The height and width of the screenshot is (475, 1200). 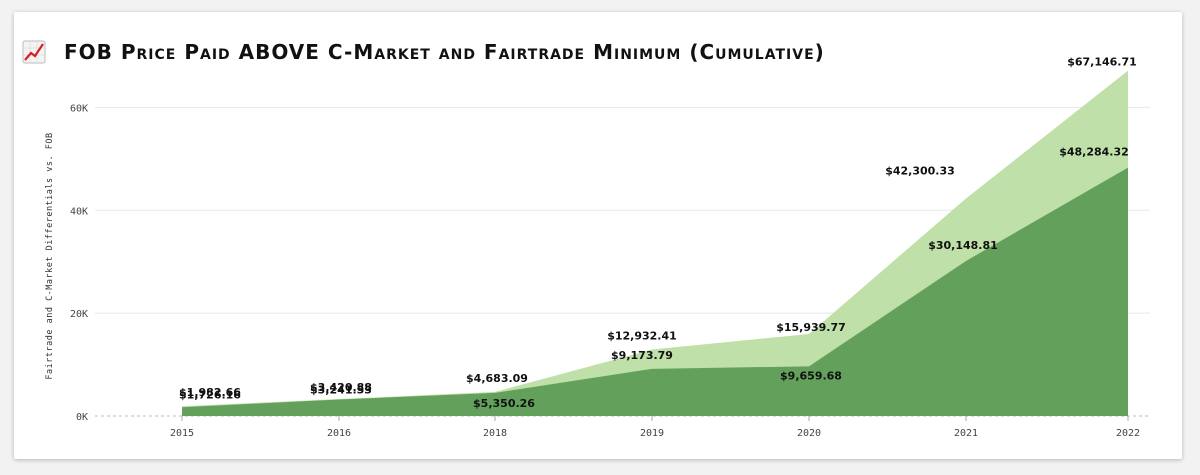 What do you see at coordinates (79, 108) in the screenshot?
I see `y-tick-label: 60K` at bounding box center [79, 108].